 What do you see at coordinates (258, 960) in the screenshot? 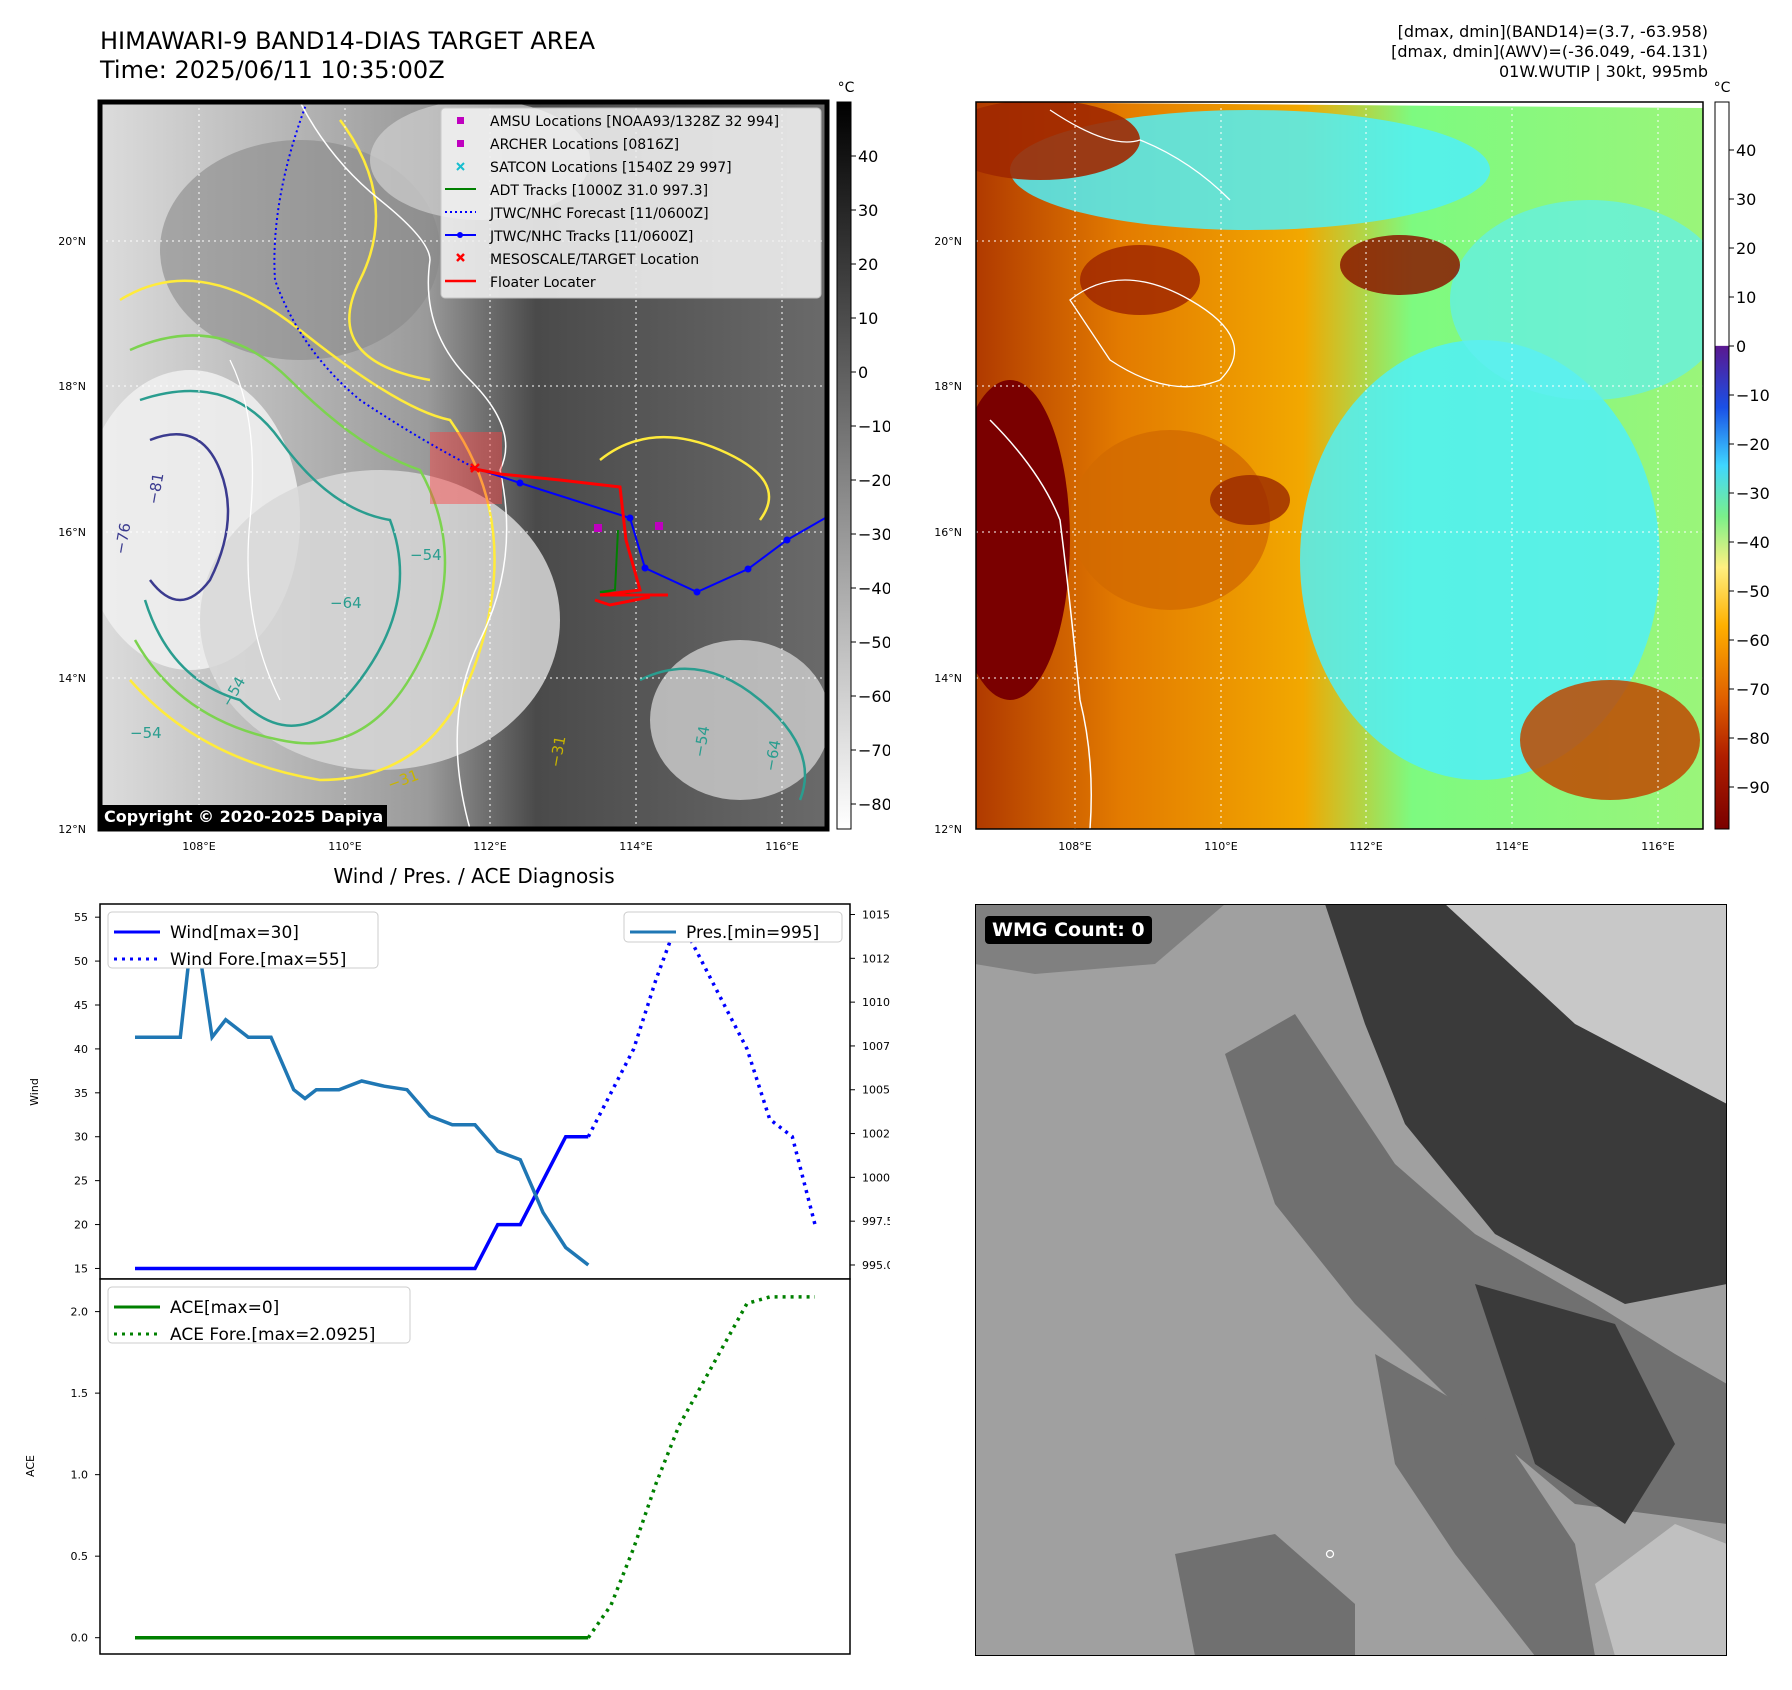
I see `legend-wind-fore: Wind Fore.[max=55]` at bounding box center [258, 960].